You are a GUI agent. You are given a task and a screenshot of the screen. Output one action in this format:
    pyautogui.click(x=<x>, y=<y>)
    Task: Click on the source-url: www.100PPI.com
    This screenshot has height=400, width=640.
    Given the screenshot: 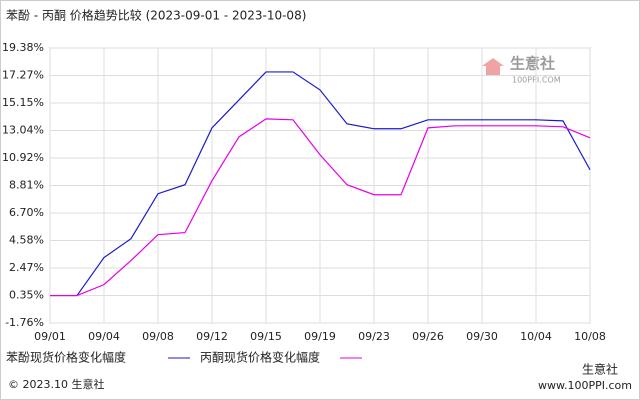 What is the action you would take?
    pyautogui.click(x=585, y=385)
    